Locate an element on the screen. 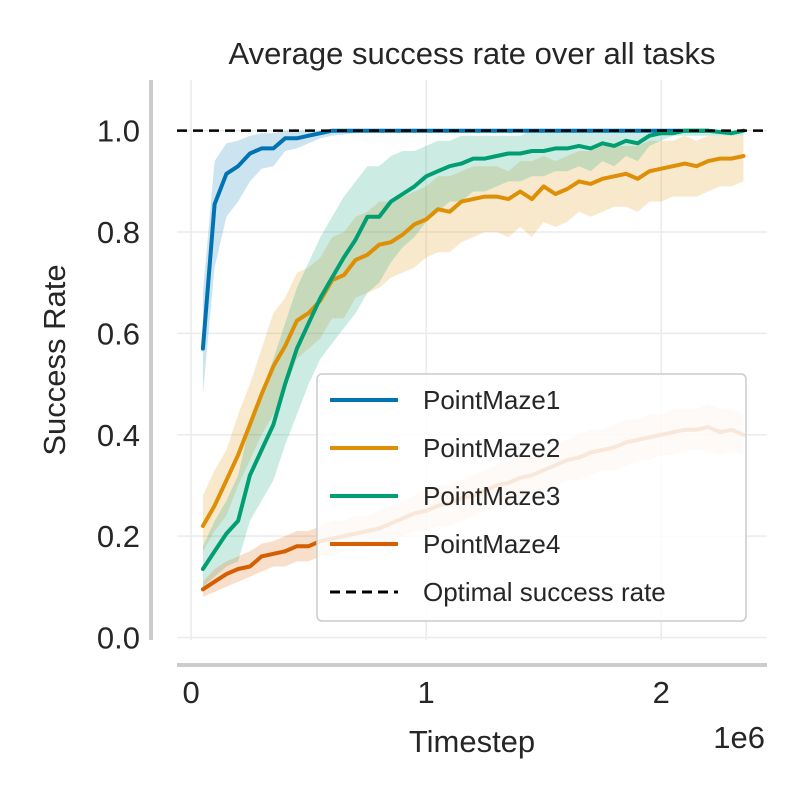  x-tick-labels: 0 1 2 is located at coordinates (425, 692).